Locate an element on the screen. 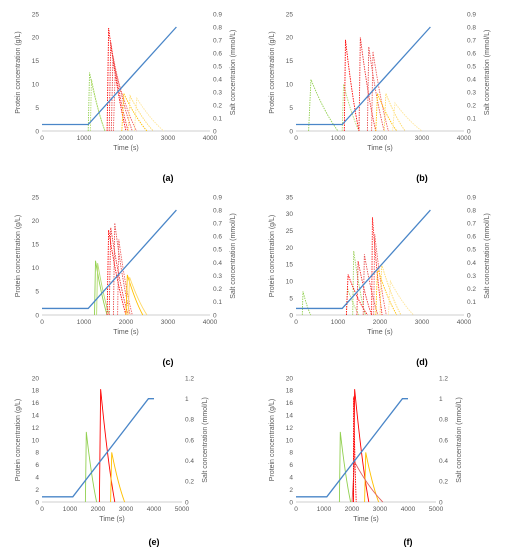  y-tick-label: 12 is located at coordinates (36, 428).